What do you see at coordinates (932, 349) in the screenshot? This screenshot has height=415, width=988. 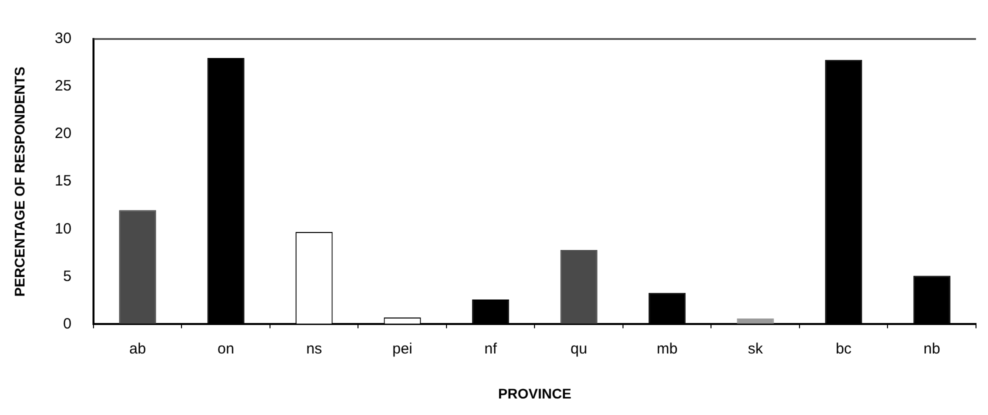 I see `x-tick-label: nb` at bounding box center [932, 349].